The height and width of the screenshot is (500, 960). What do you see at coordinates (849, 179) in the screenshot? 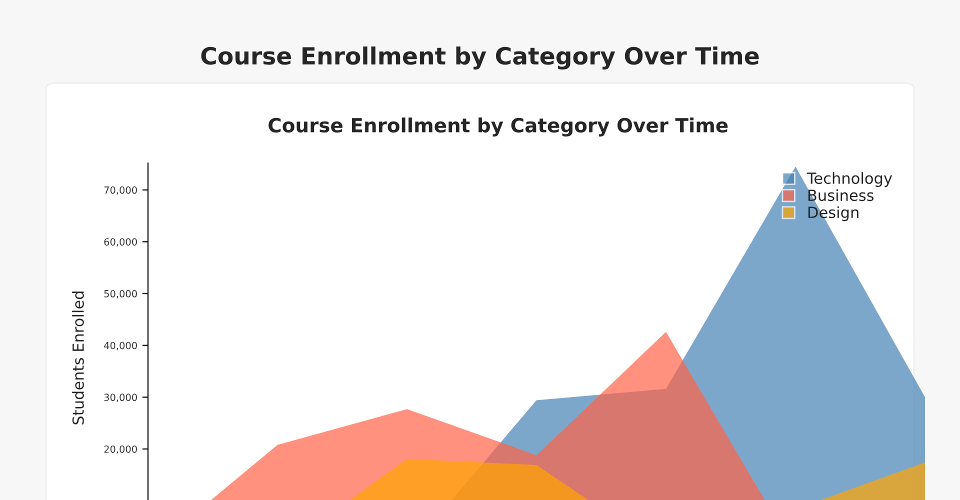
I see `legend-label: Technology` at bounding box center [849, 179].